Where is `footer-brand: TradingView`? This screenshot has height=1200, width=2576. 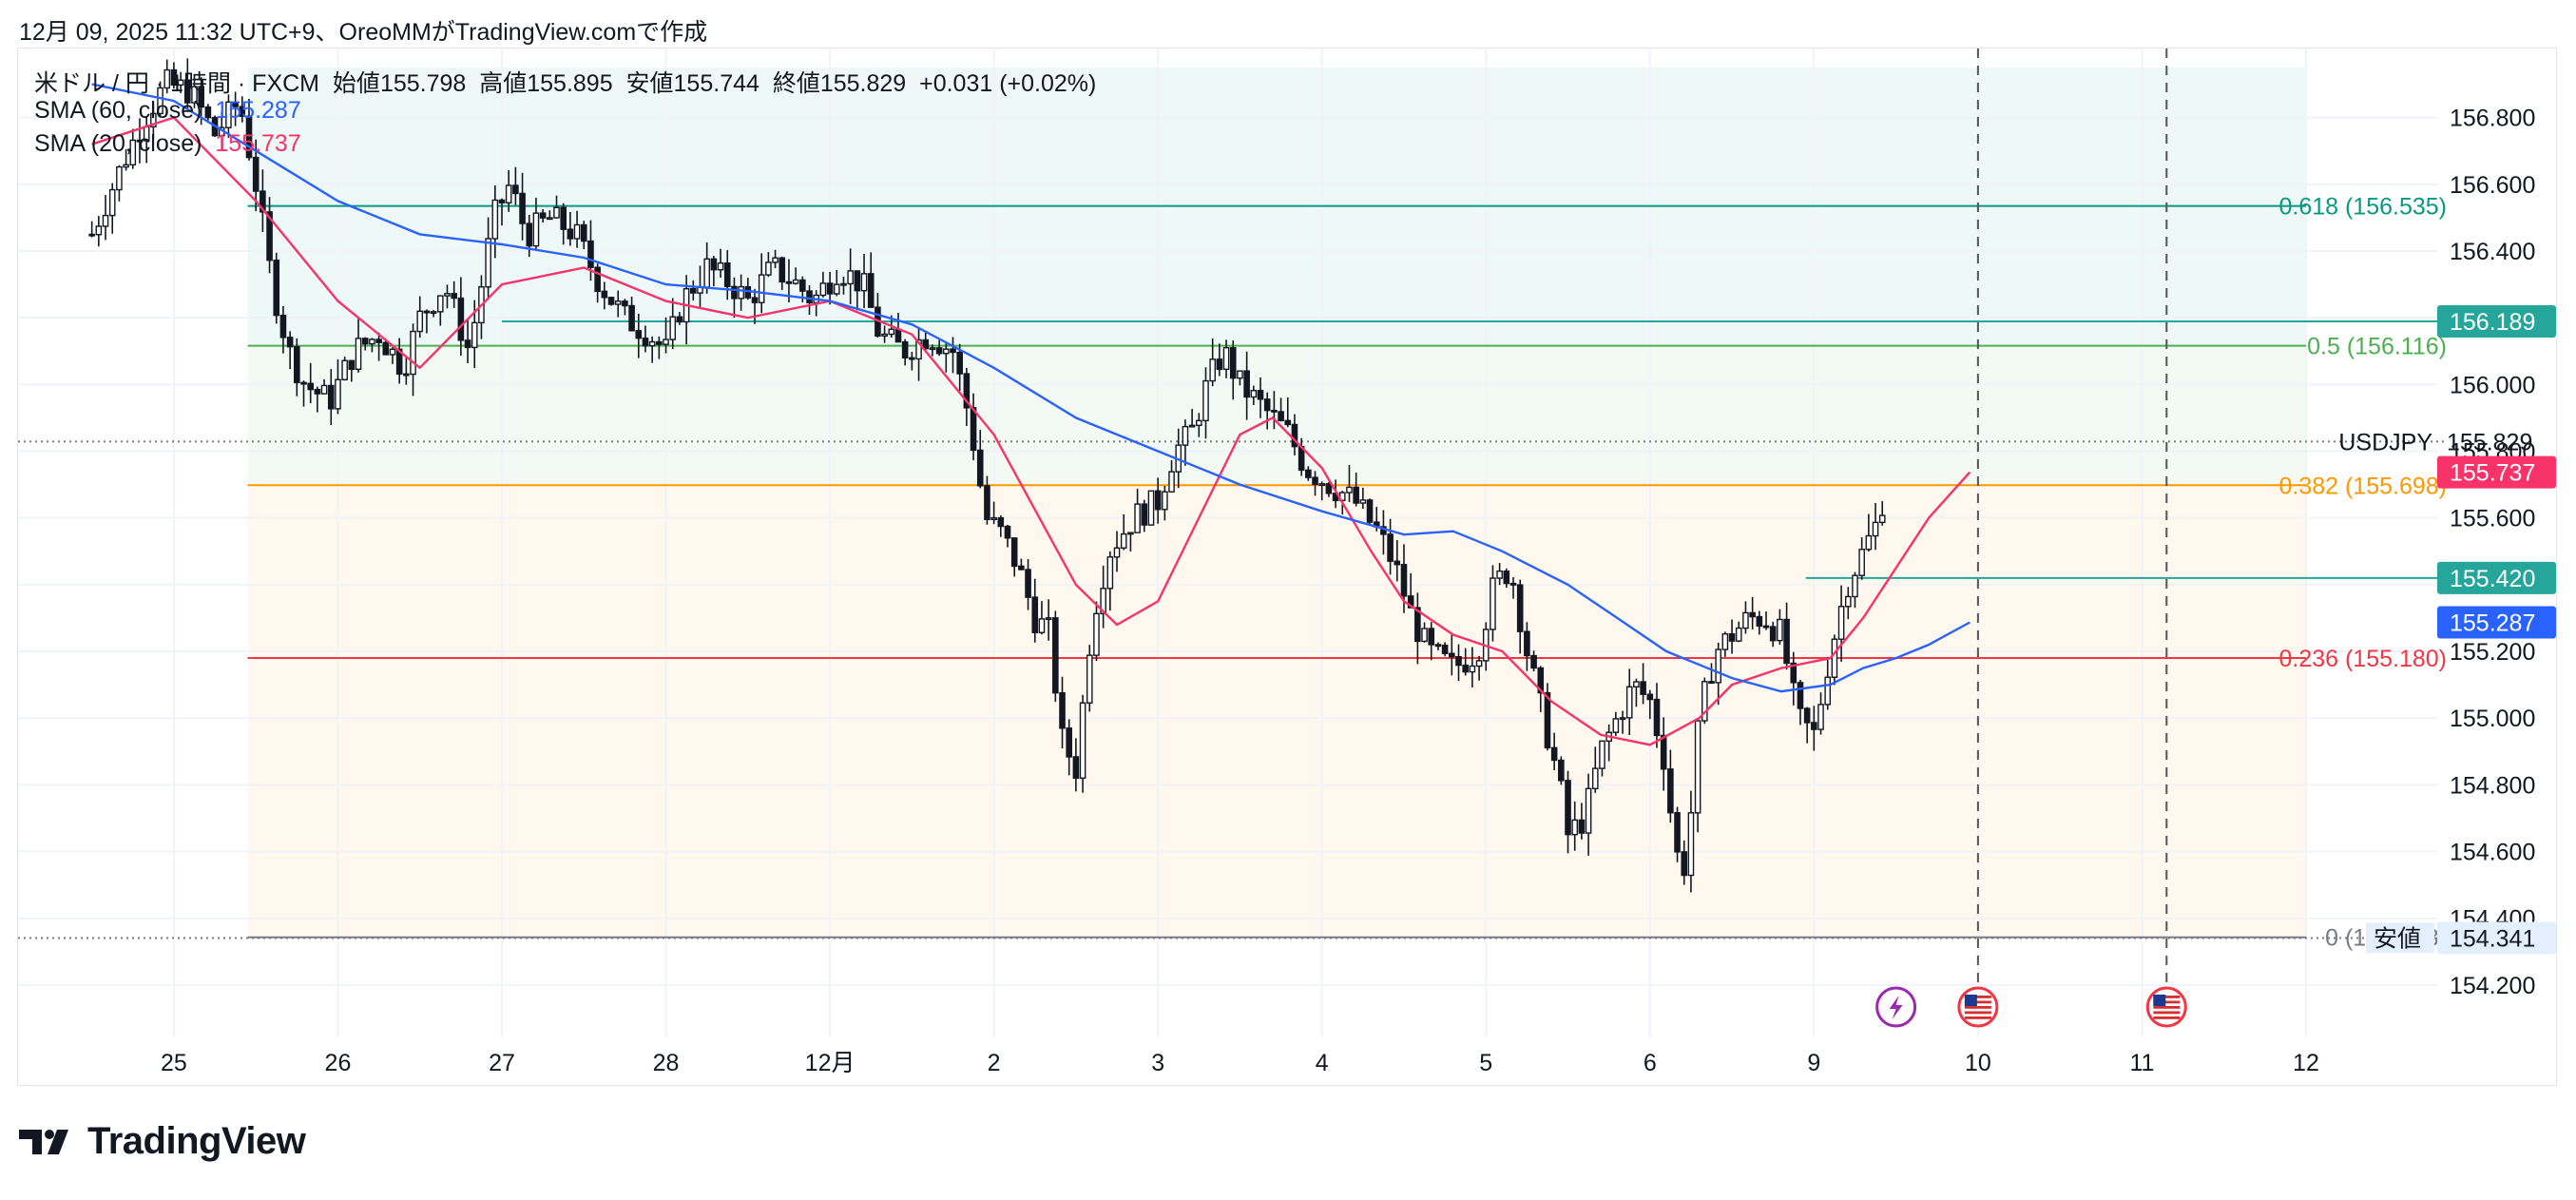
footer-brand: TradingView is located at coordinates (196, 1141).